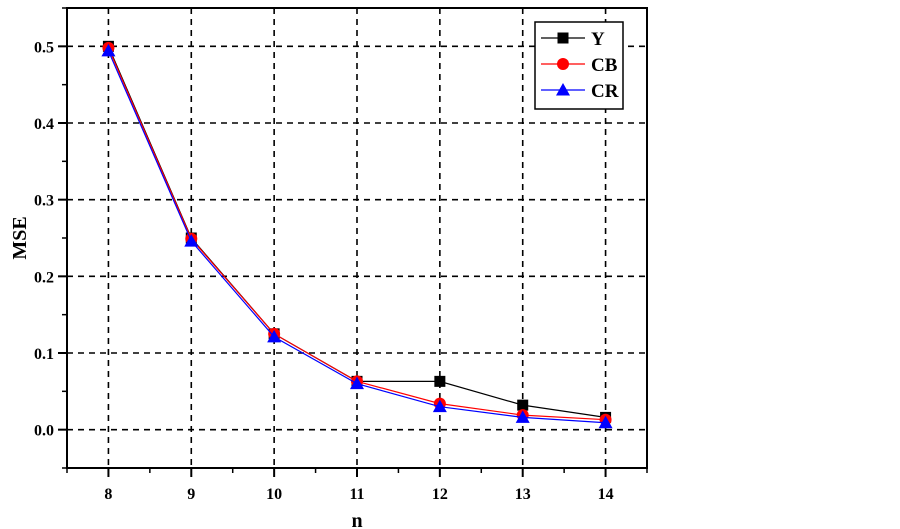 The width and height of the screenshot is (900, 529). Describe the element at coordinates (598, 39) in the screenshot. I see `legend-label: Y` at that location.